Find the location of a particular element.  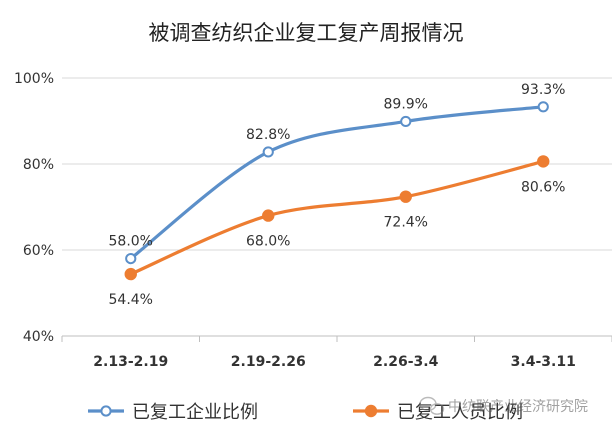

data-label: 58.0% is located at coordinates (131, 242).